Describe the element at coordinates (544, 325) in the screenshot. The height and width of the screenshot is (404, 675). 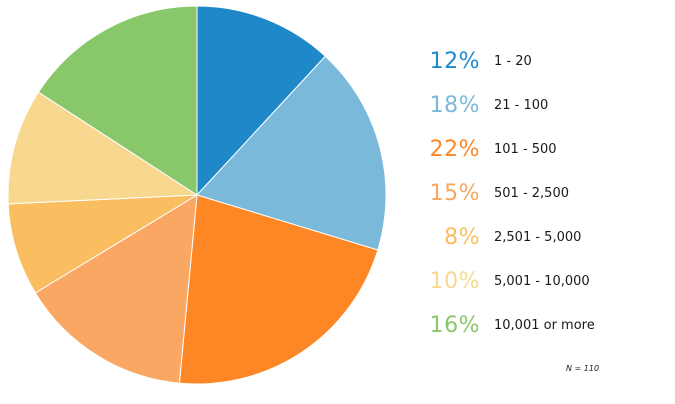
I see `legend-label: 10,001 or more` at that location.